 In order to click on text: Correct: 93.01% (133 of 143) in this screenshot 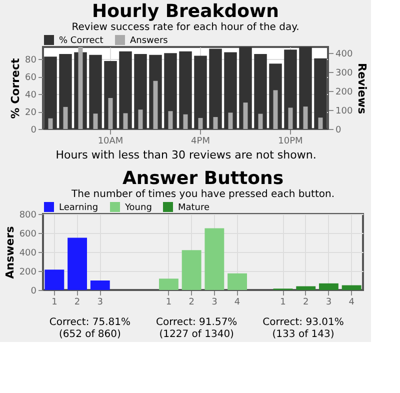, I will do `click(303, 328)`.